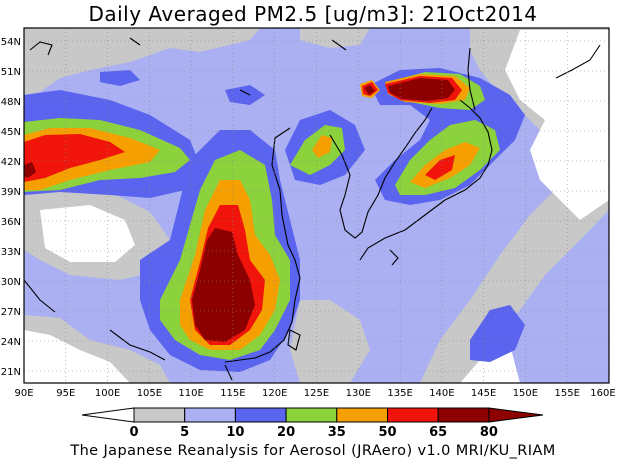  Describe the element at coordinates (602, 393) in the screenshot. I see `lon-label: 160E` at that location.